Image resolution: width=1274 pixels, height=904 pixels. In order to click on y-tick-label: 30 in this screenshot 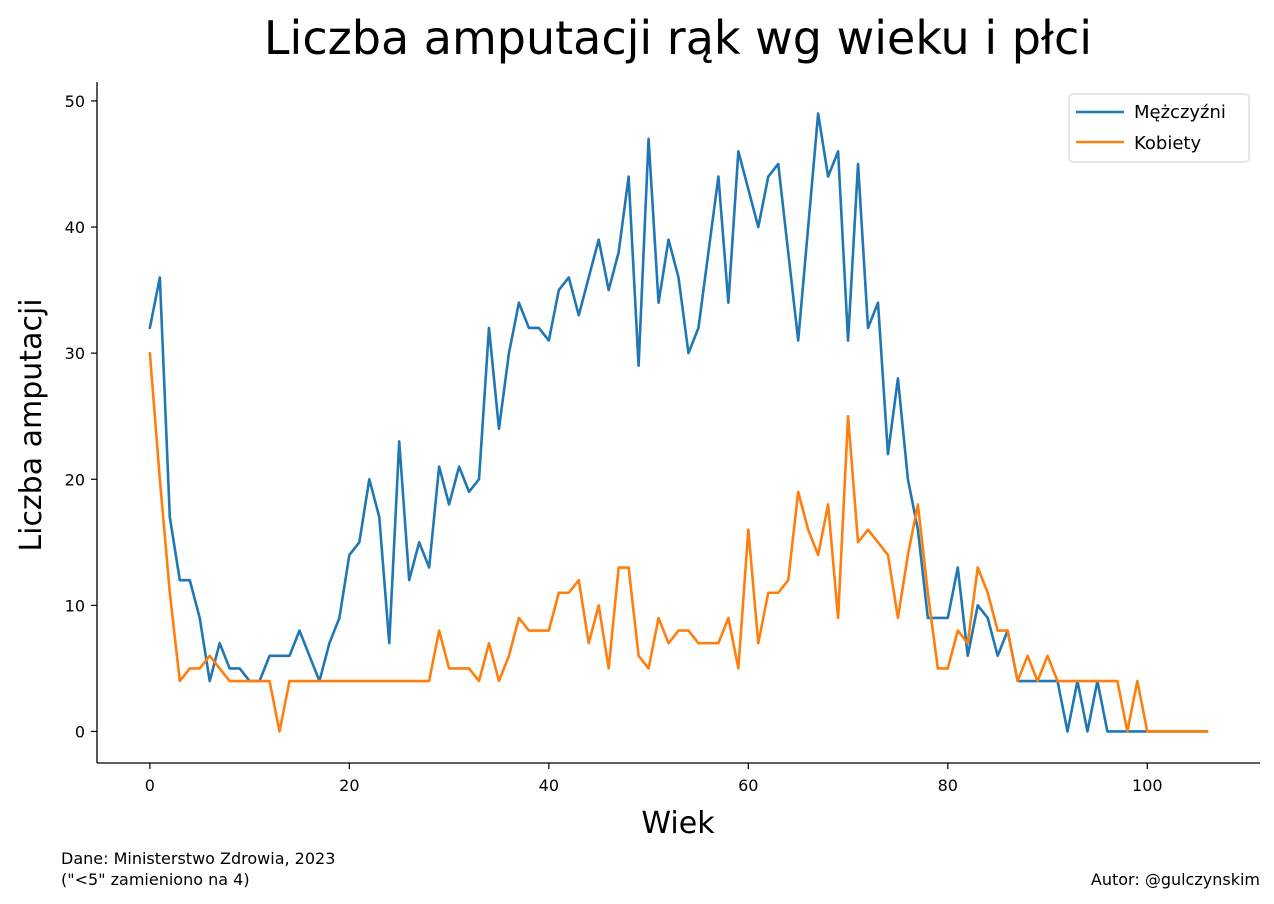, I will do `click(75, 353)`.